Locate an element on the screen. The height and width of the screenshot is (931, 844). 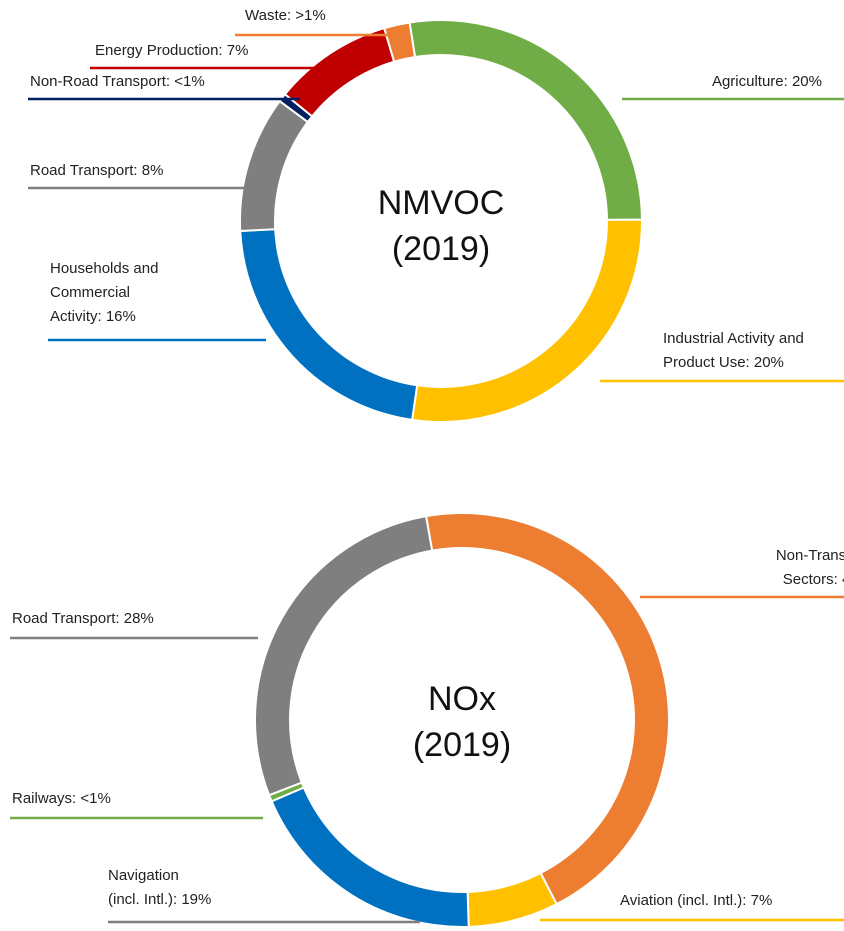
label-line: Households and is located at coordinates (104, 268).